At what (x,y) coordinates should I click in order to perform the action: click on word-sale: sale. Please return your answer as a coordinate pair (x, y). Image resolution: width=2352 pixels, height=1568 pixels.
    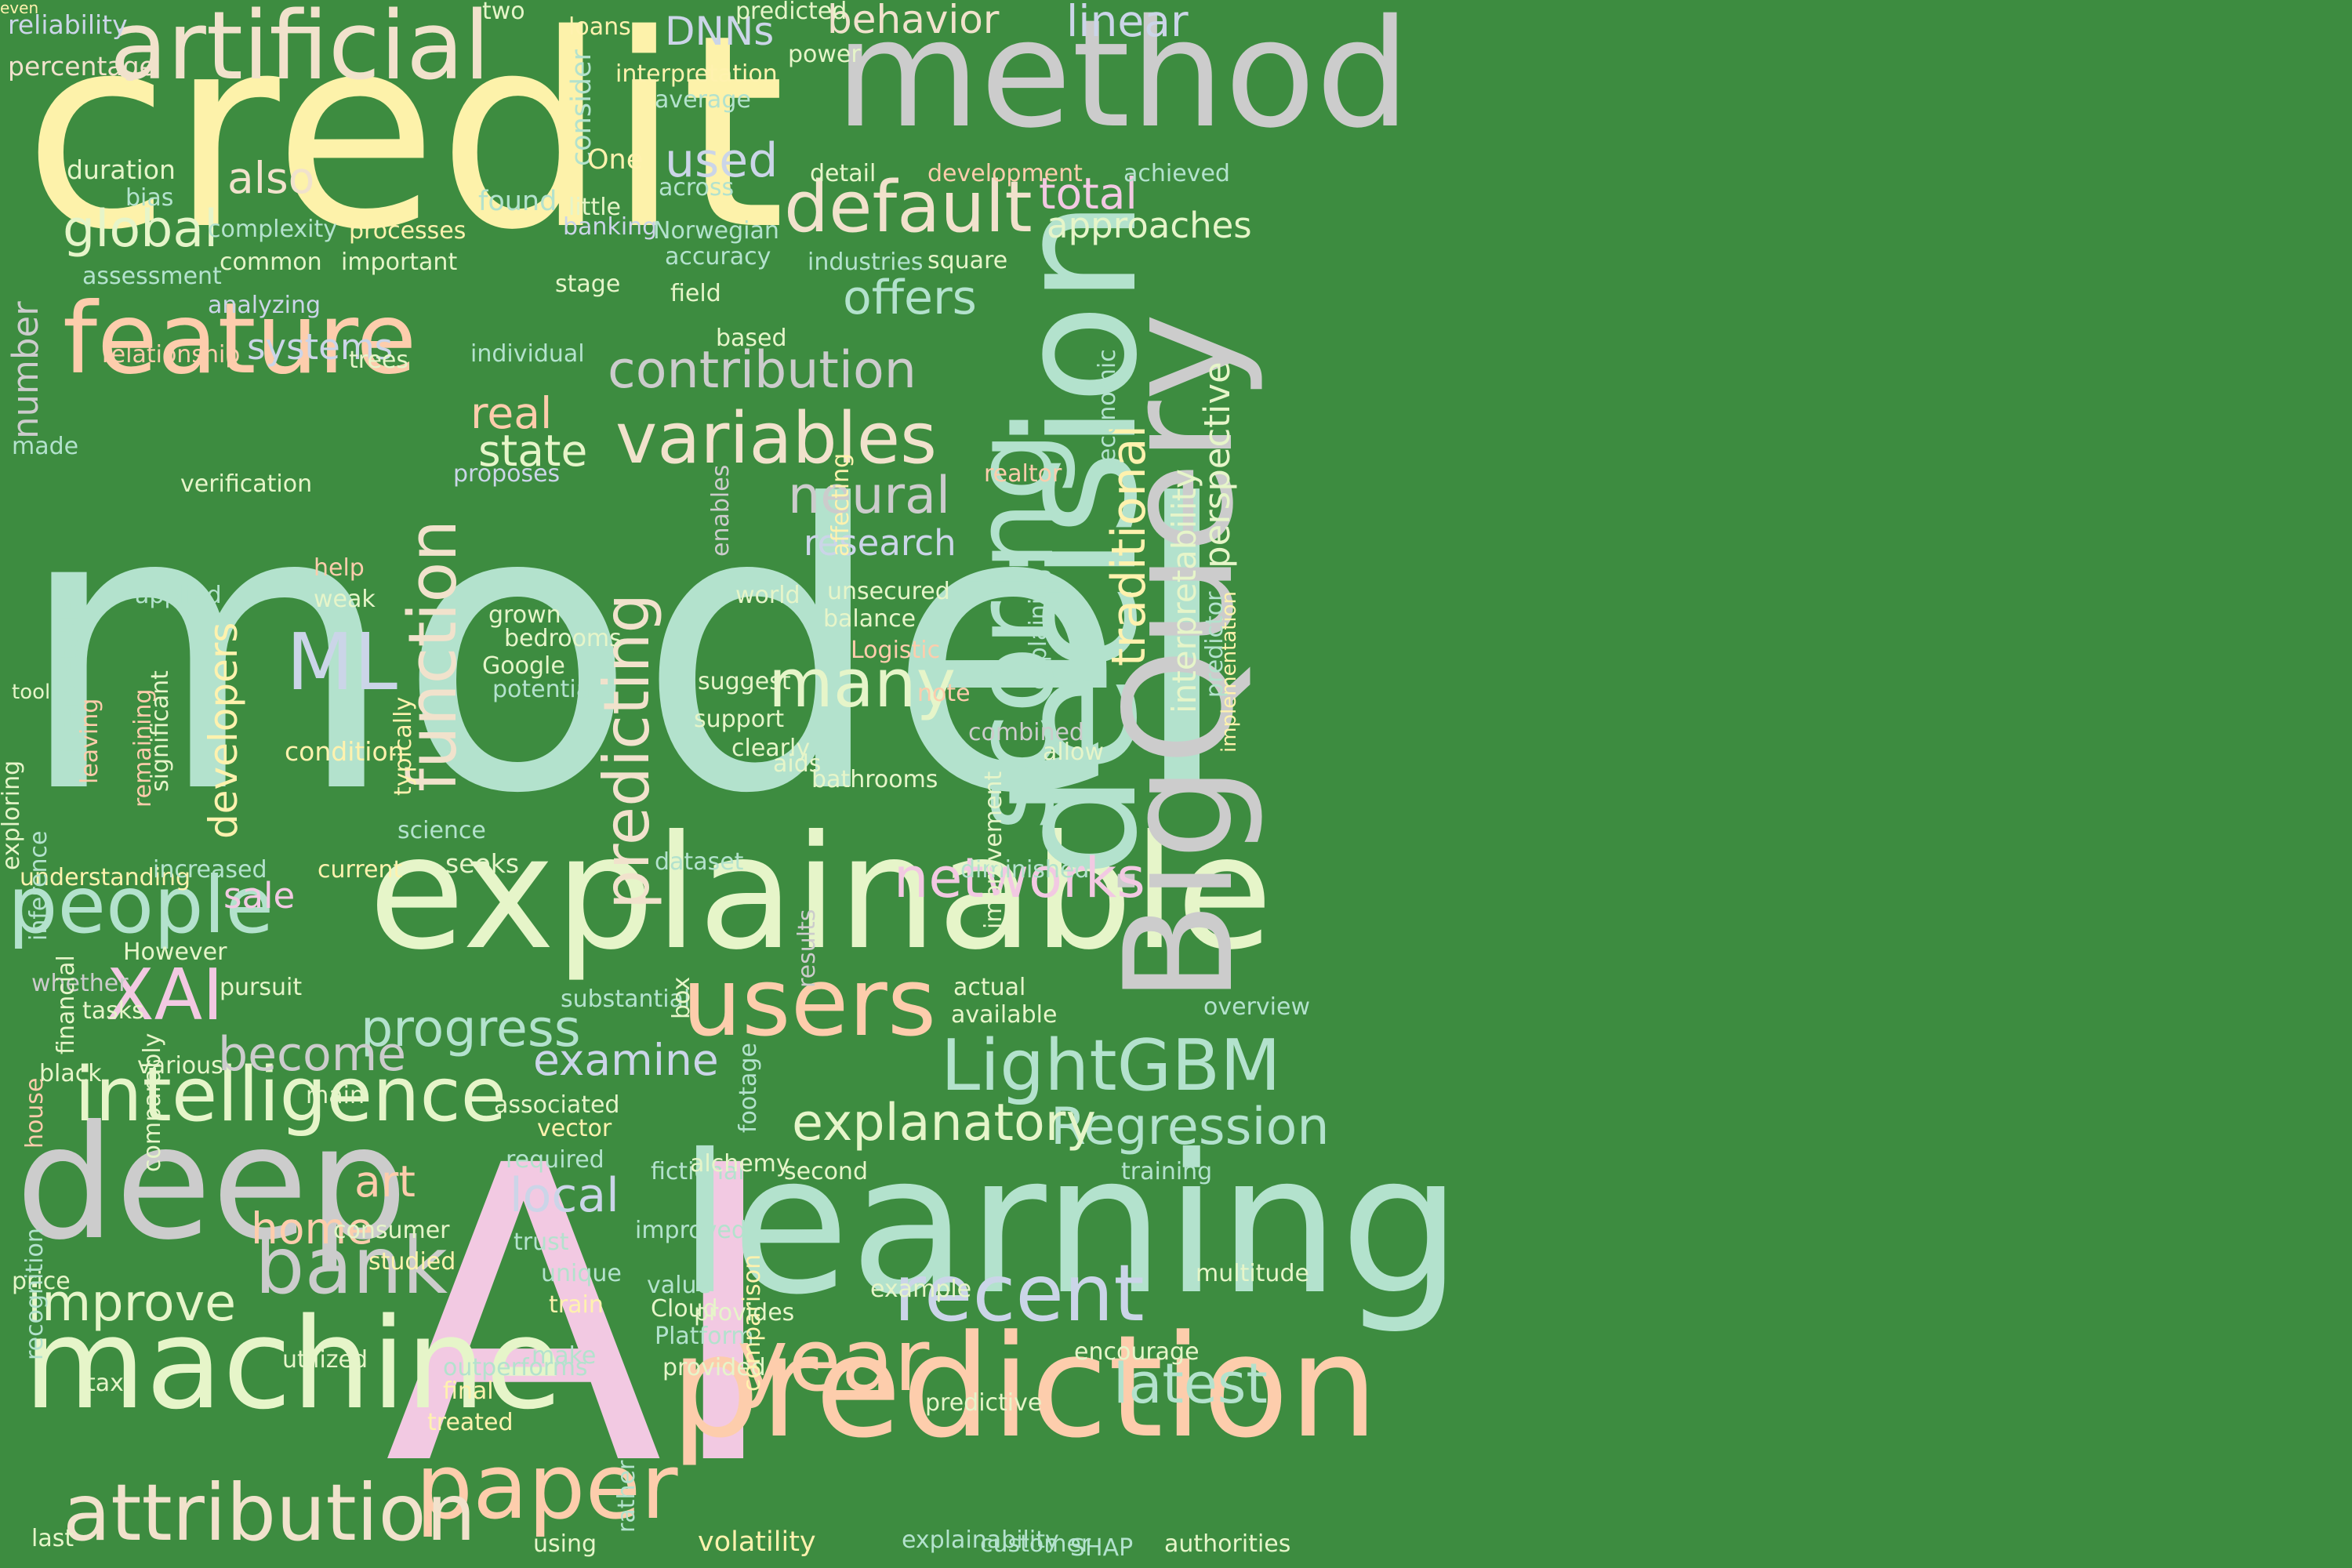
    Looking at the image, I should click on (259, 895).